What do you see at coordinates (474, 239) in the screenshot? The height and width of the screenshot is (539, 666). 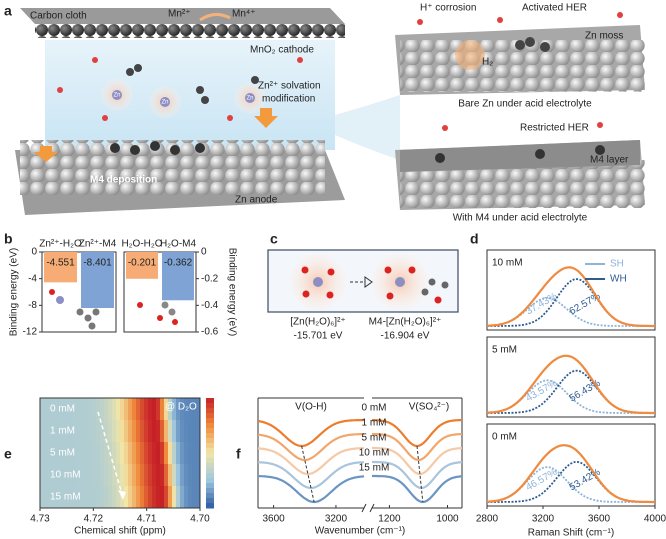 I see `panel-label: d` at bounding box center [474, 239].